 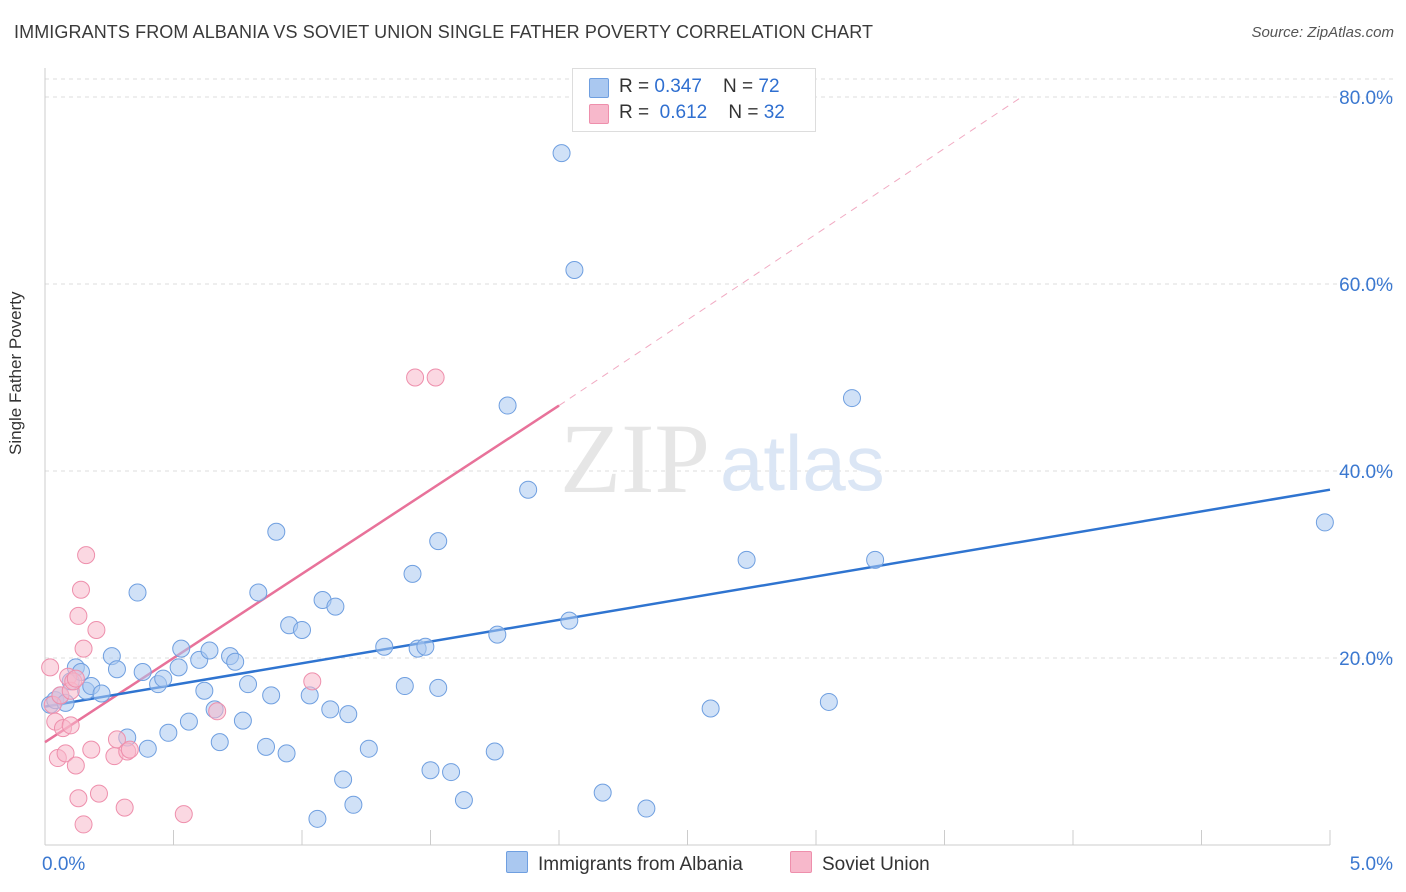 What do you see at coordinates (302, 574) in the screenshot?
I see `trend-line-soviet` at bounding box center [302, 574].